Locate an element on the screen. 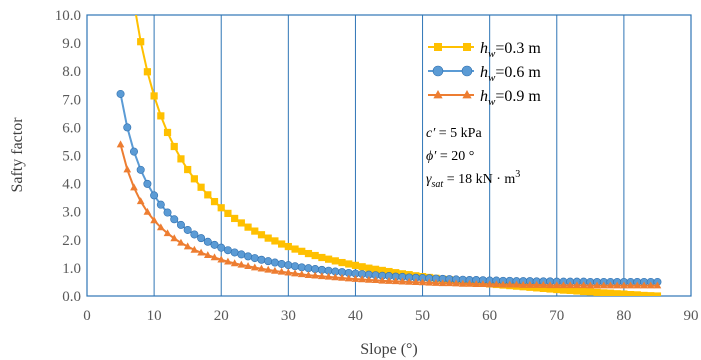  y-tick-labels: 0.0 1.0 2.0 3.0 4.0 5.0 6.0 7.0 8.0 9.0 10.0 is located at coordinates (68, 156).